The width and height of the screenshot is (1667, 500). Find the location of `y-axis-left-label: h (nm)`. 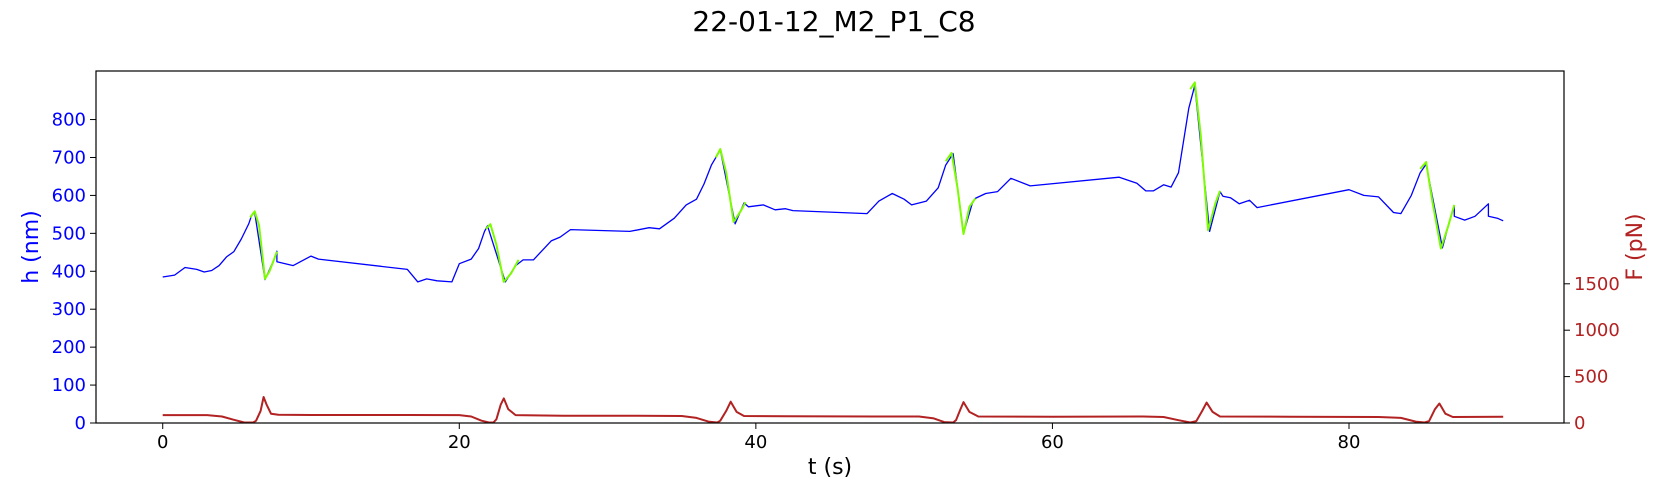

y-axis-left-label: h (nm) is located at coordinates (31, 246).